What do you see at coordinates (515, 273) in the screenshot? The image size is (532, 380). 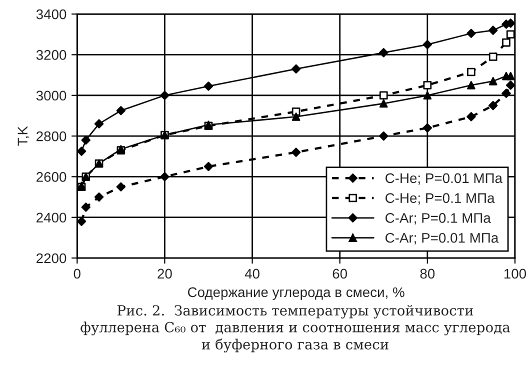 I see `x-tick-label: 100` at bounding box center [515, 273].